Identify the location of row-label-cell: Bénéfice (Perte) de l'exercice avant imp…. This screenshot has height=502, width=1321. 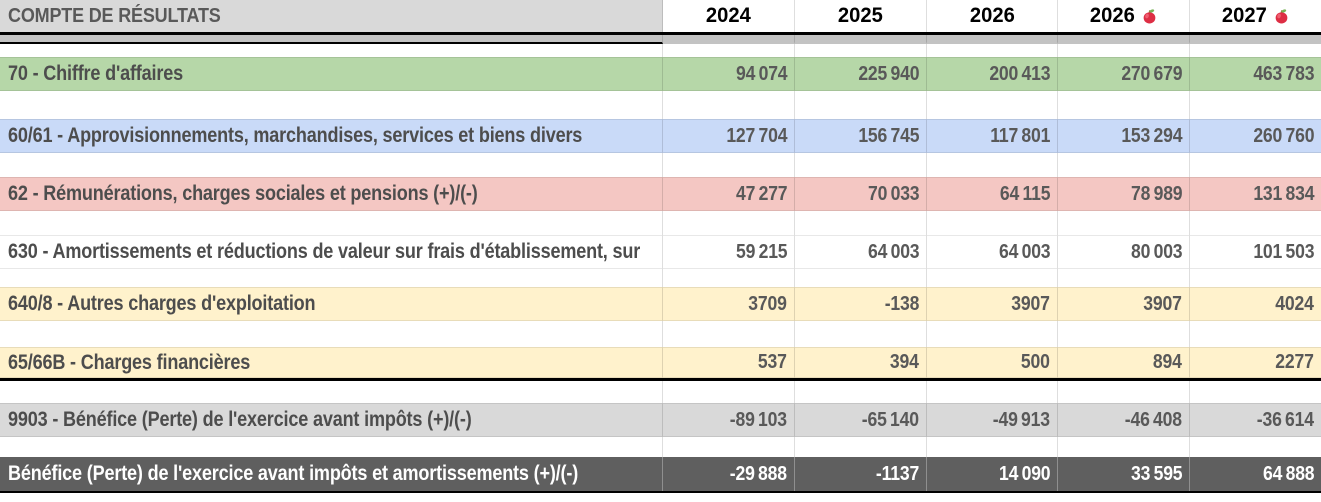
(331, 474).